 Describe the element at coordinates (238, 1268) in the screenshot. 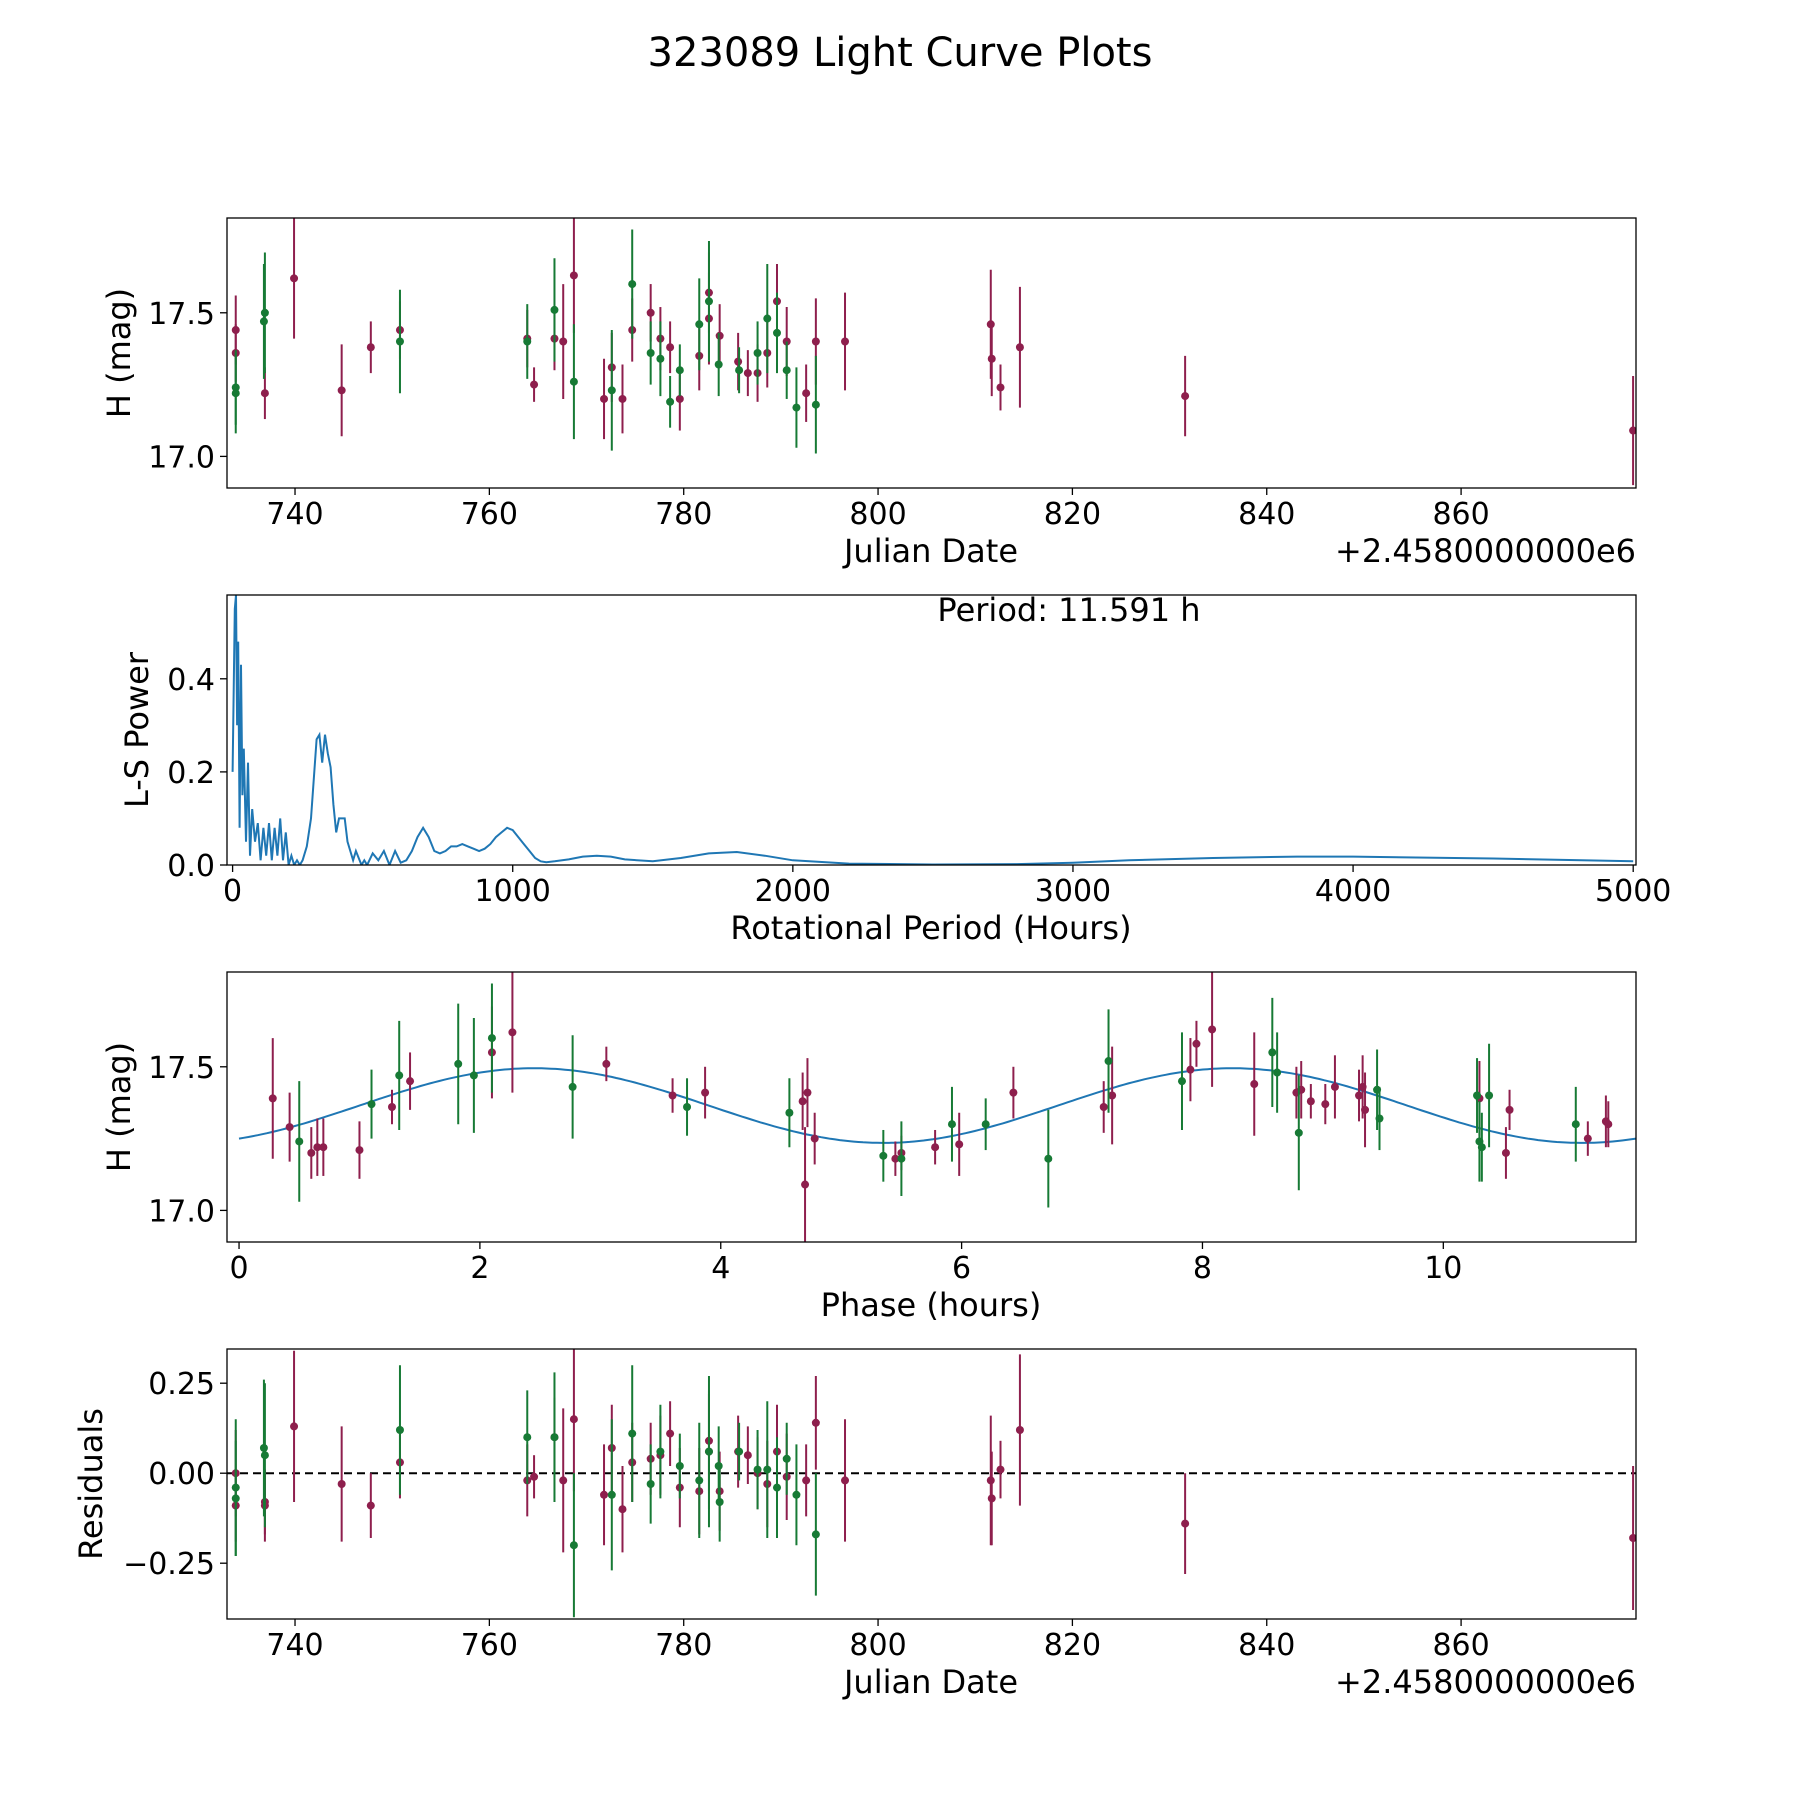

I see `phased-xtick-label: 0` at that location.